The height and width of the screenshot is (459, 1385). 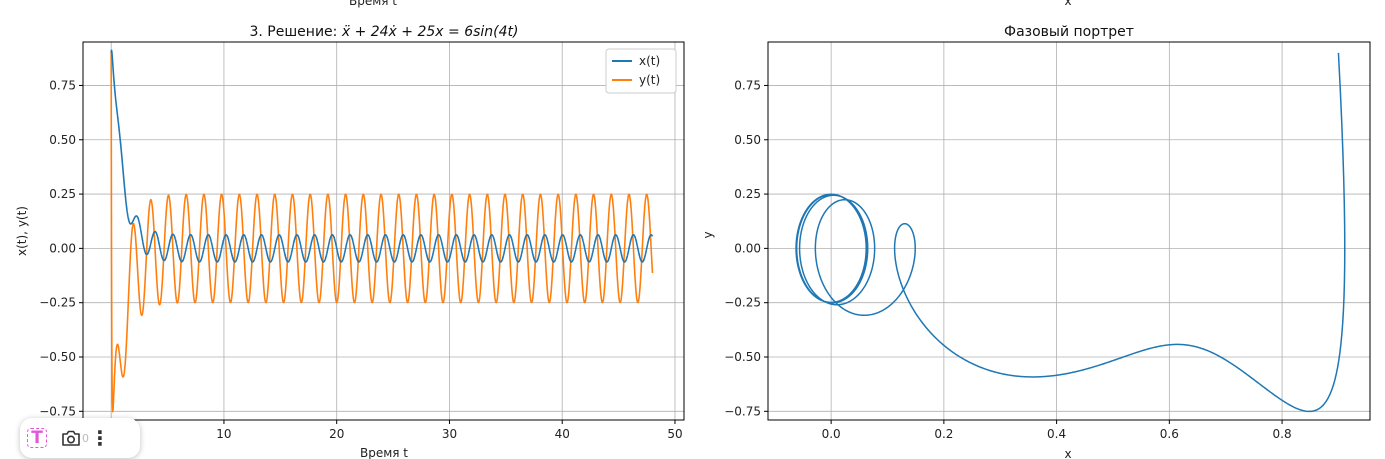 I want to click on phase-y-axis-label: y, so click(x=708, y=234).